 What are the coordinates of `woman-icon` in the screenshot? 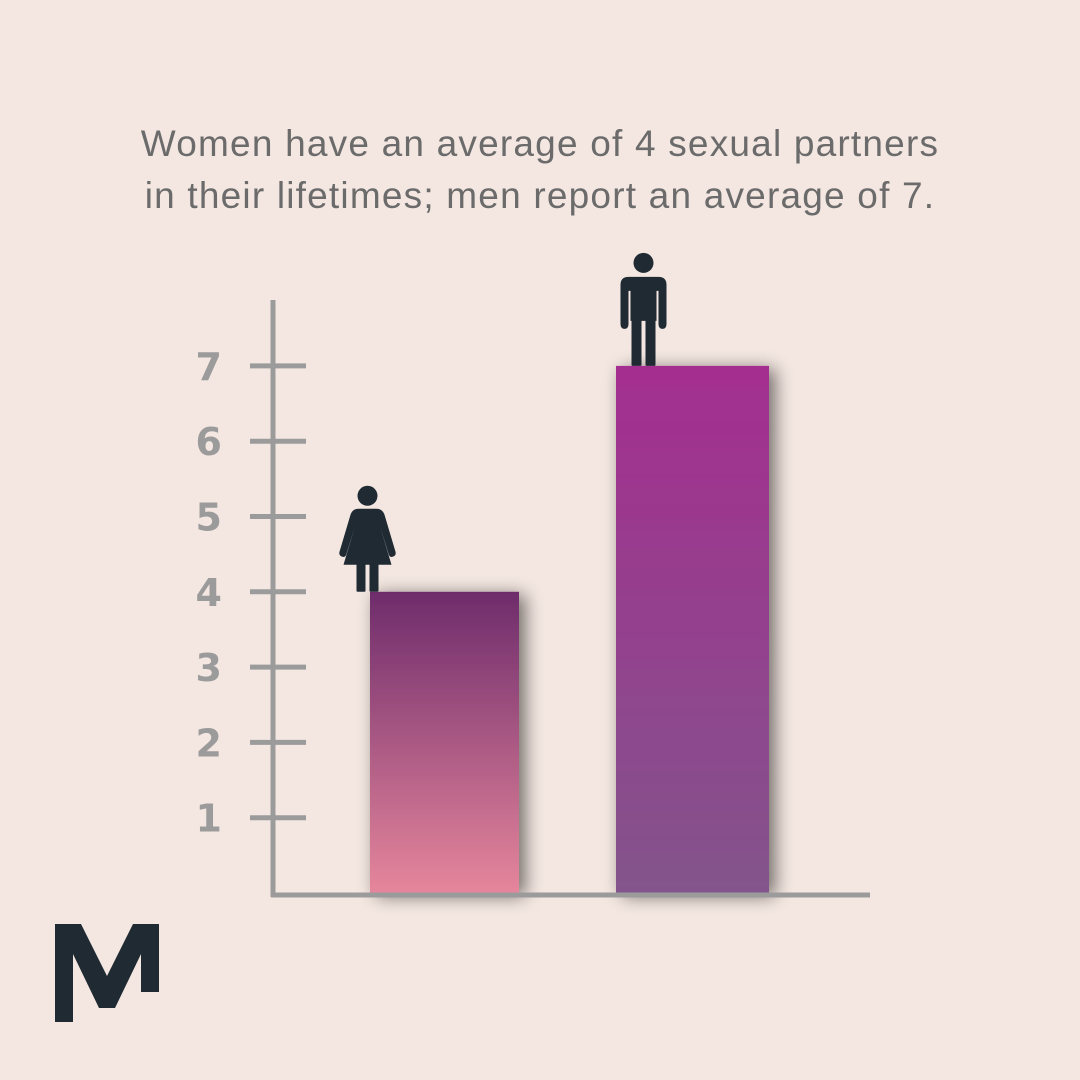 It's located at (367, 538).